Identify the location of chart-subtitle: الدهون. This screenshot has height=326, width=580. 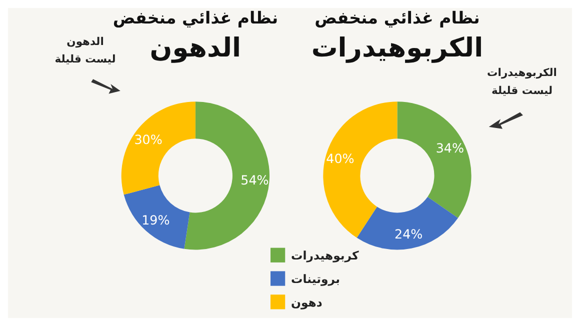
(196, 49).